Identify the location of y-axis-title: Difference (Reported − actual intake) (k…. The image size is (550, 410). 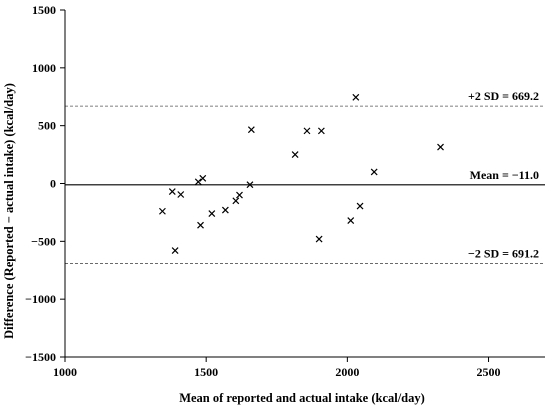
(9, 211).